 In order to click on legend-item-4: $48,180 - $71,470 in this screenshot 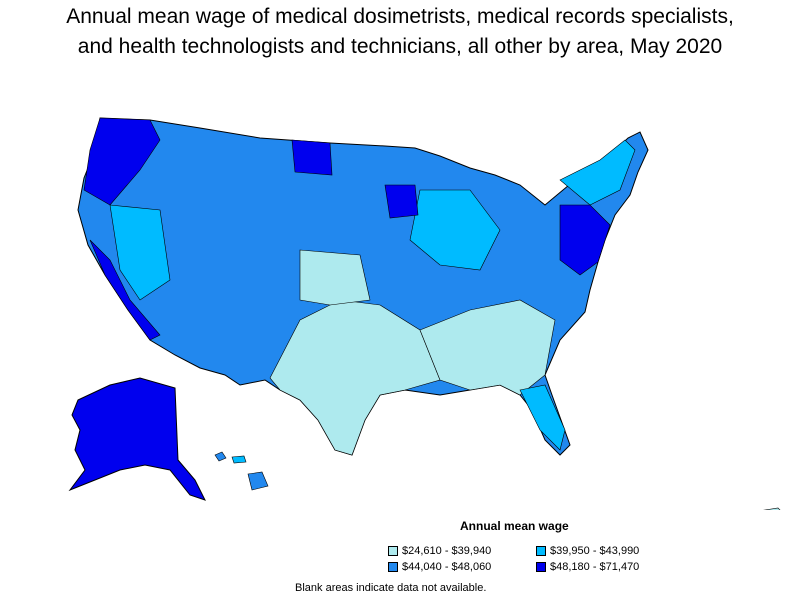, I will do `click(587, 567)`.